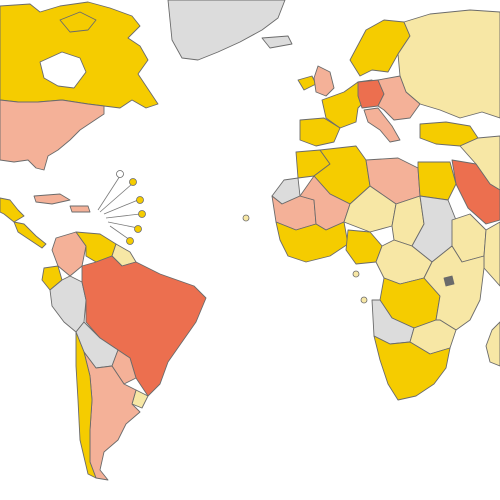 This screenshot has width=500, height=500. I want to click on region-southern-africa, so click(412, 368).